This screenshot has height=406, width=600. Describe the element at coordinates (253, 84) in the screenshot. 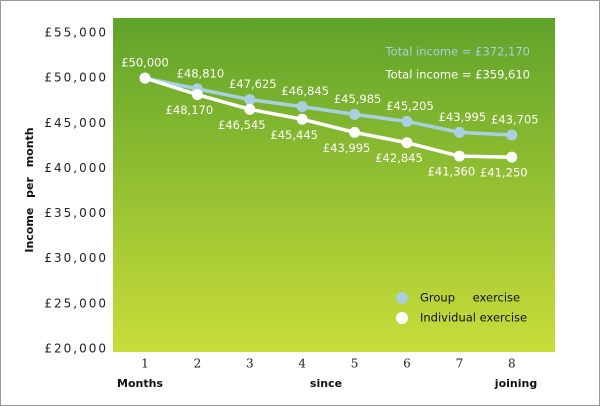

I see `data-label: £47,625` at that location.